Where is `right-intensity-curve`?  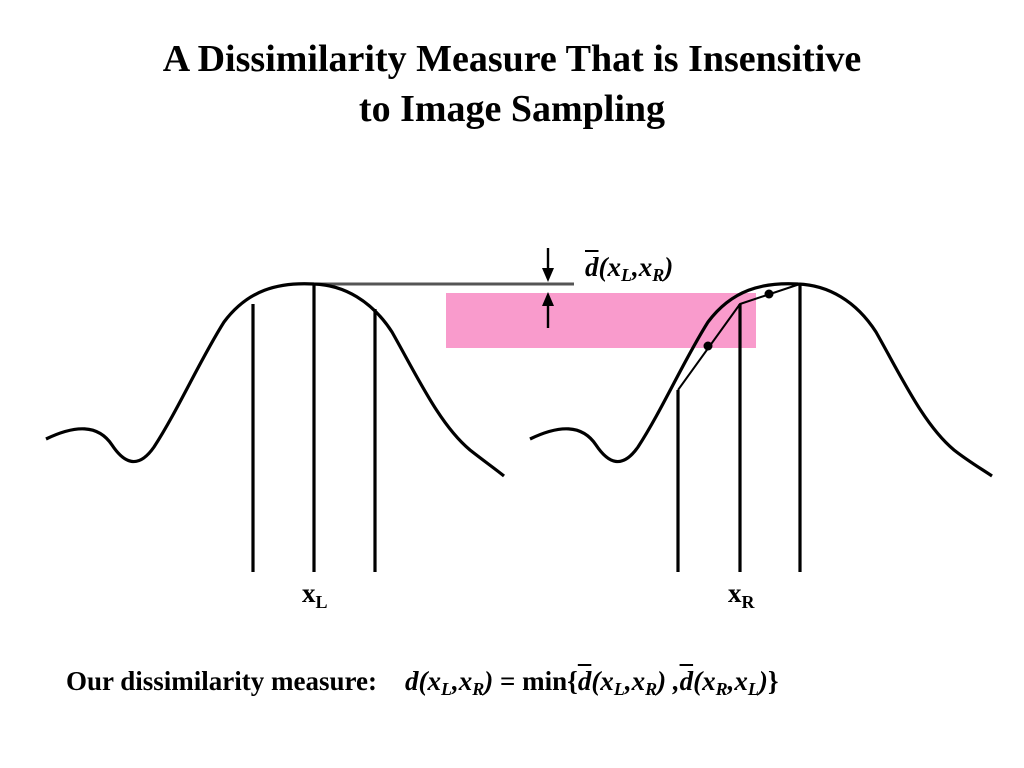
right-intensity-curve is located at coordinates (761, 380).